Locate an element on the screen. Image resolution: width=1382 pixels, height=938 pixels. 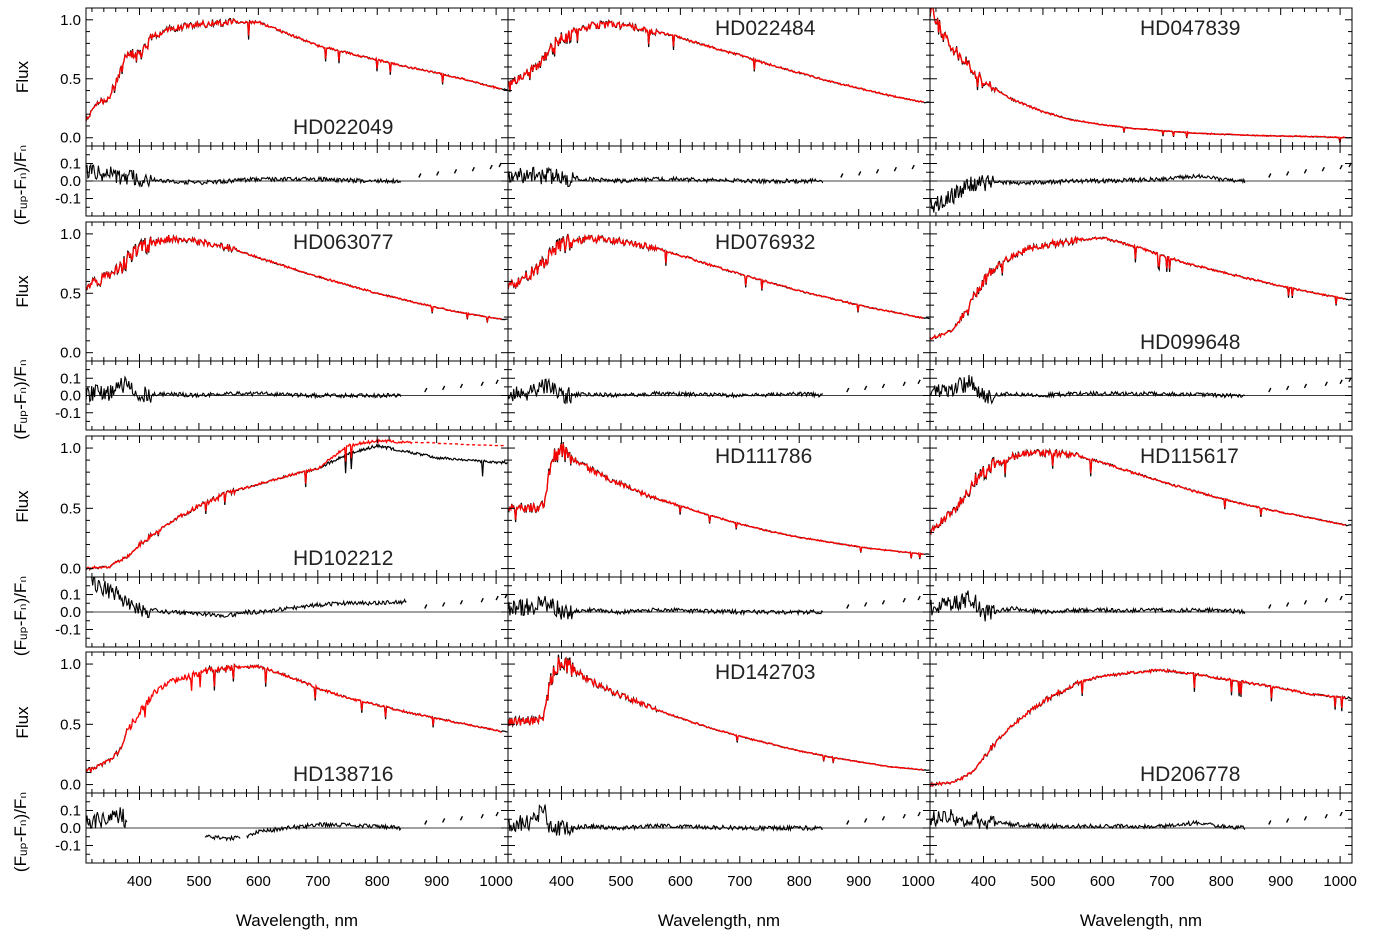
panel-hd022484: HD022484 is located at coordinates (719, 112).